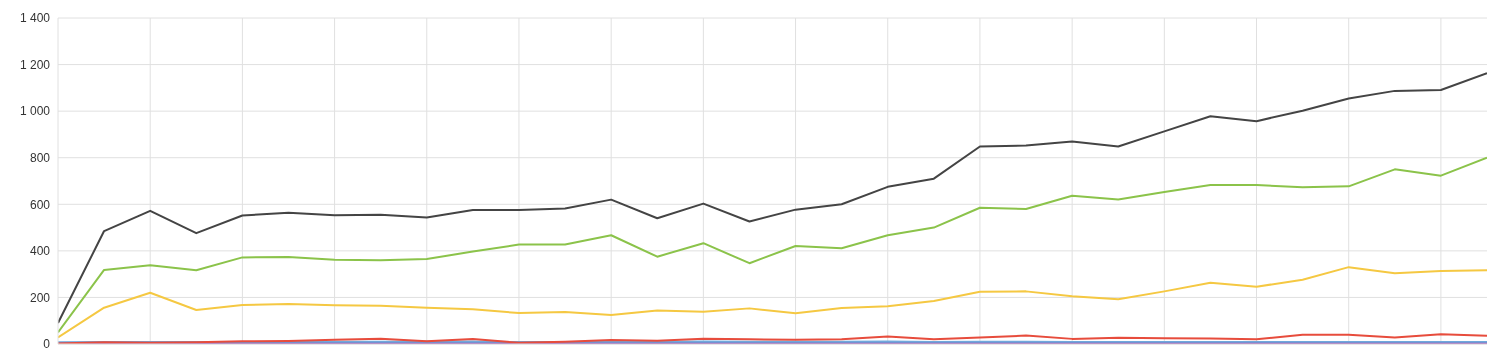  I want to click on y-tick-label: 800, so click(40, 157).